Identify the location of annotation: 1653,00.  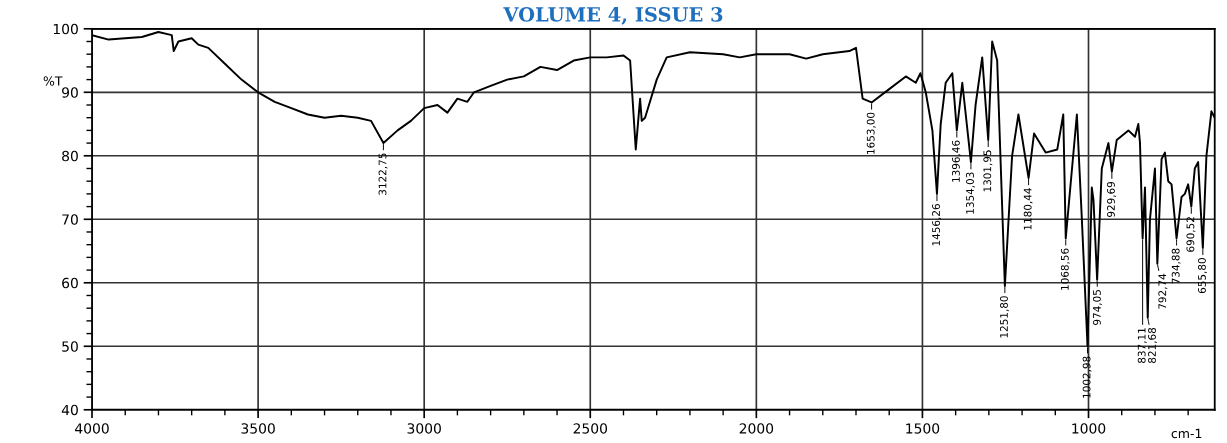
(871, 133).